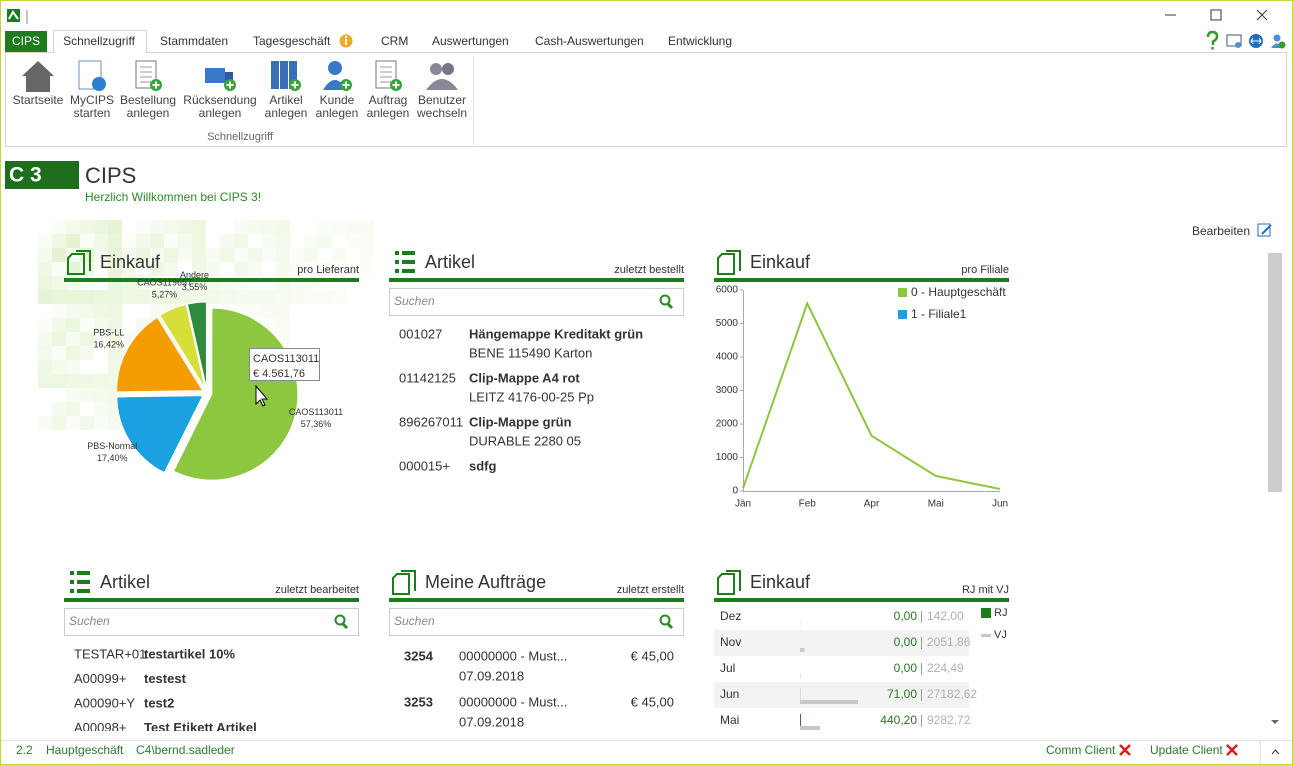 Image resolution: width=1293 pixels, height=765 pixels. What do you see at coordinates (1081, 750) in the screenshot?
I see `status-comm: Comm Client` at bounding box center [1081, 750].